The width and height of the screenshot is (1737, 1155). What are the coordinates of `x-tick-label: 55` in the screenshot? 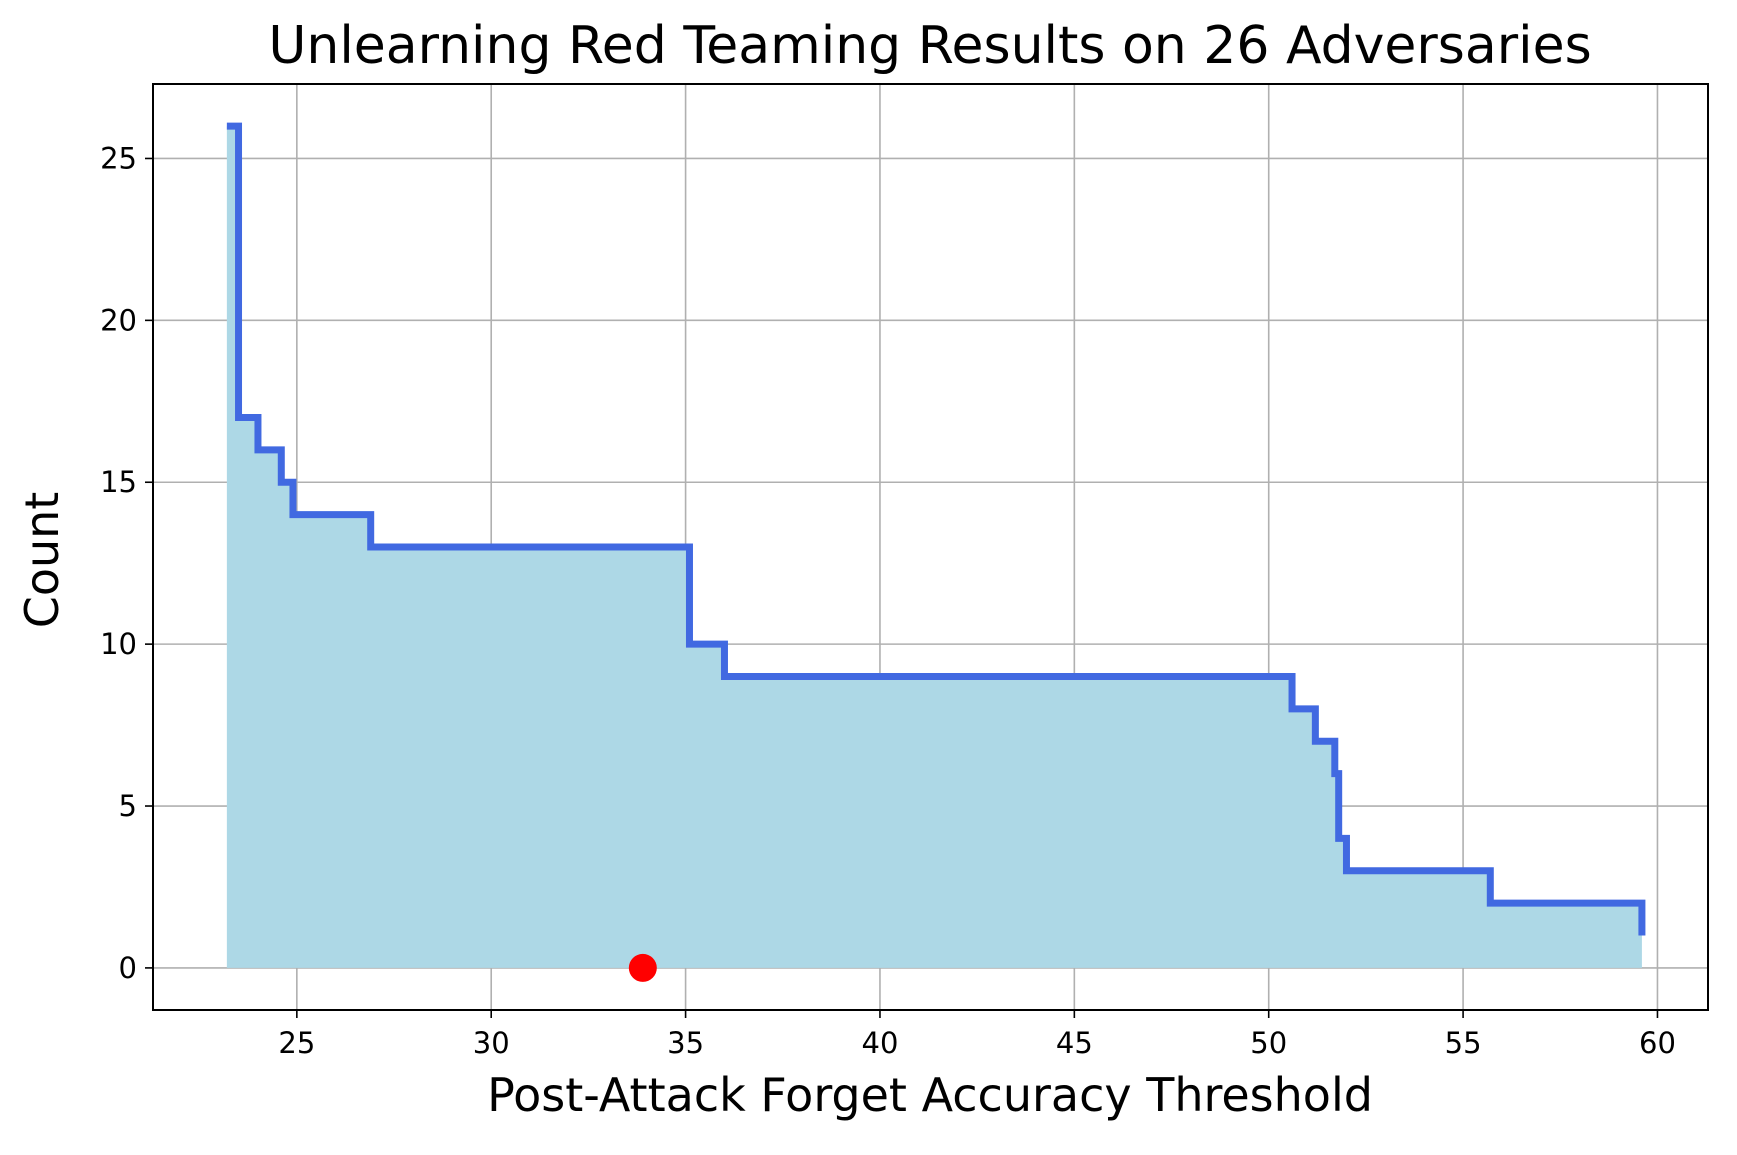 It's located at (1463, 1043).